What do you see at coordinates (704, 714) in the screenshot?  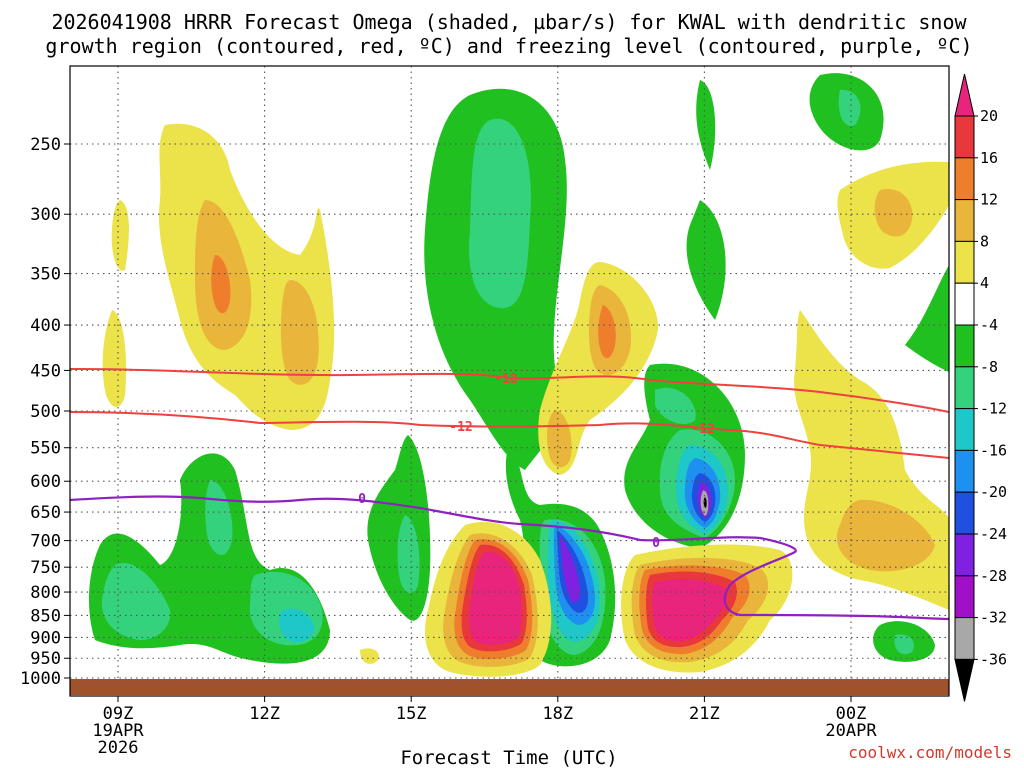 I see `x-tick-label: 21Z` at bounding box center [704, 714].